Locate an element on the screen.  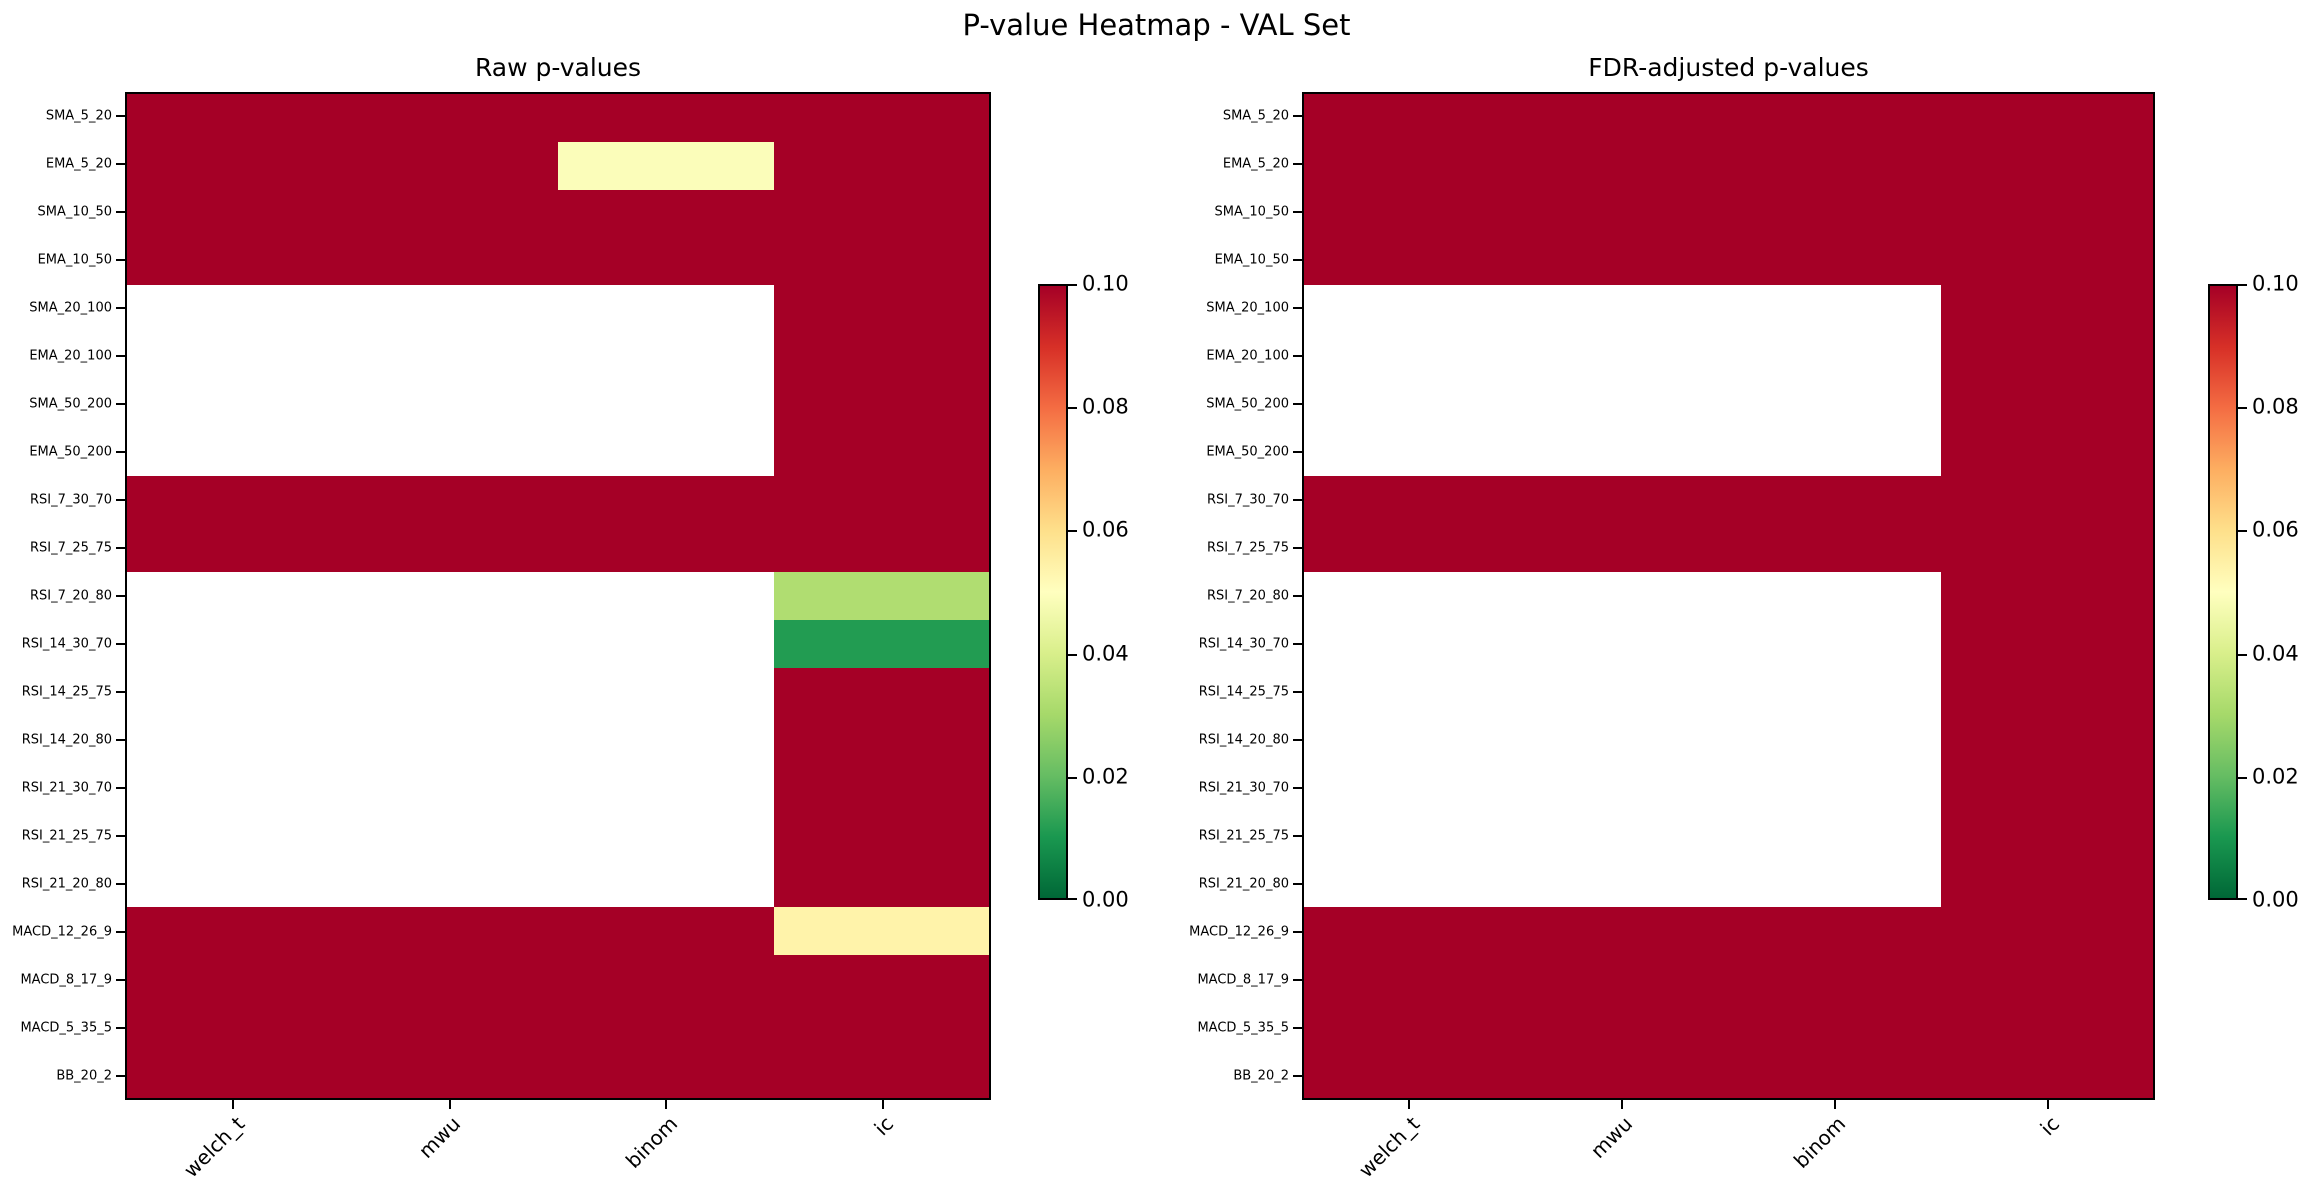
y-tick-label: SMA_50_200 is located at coordinates (1247, 404).